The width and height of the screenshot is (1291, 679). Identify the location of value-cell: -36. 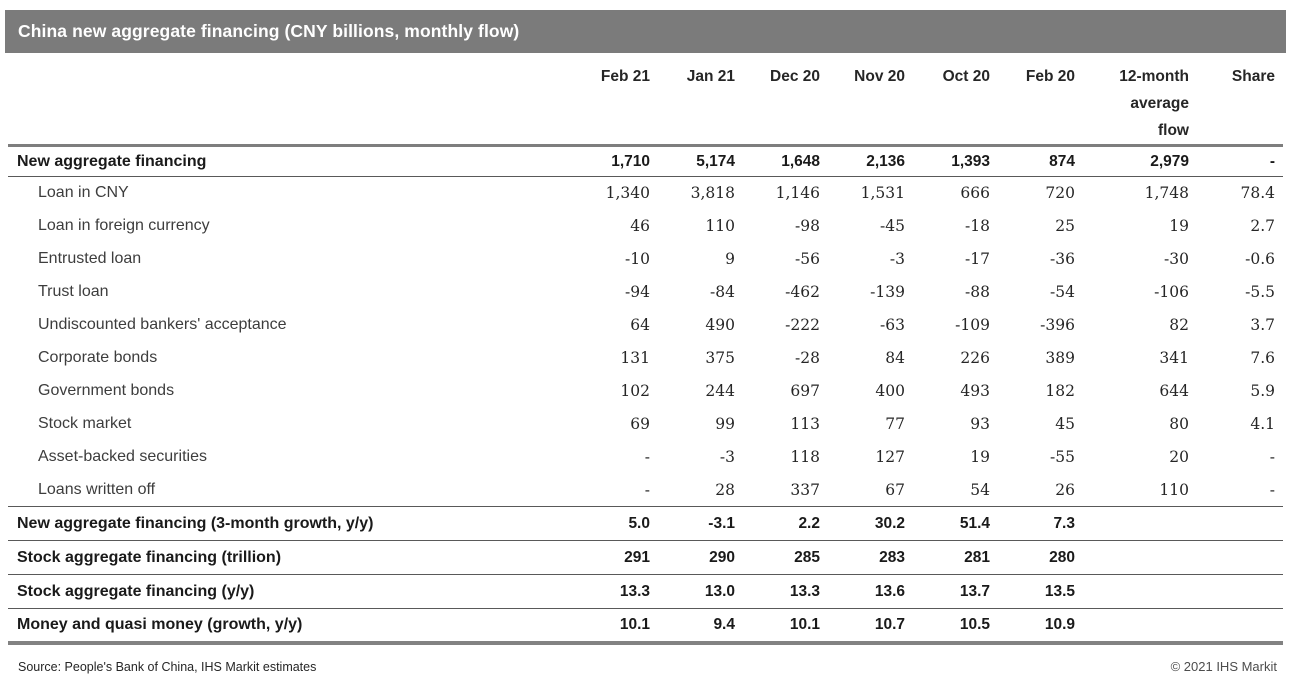
(1062, 259).